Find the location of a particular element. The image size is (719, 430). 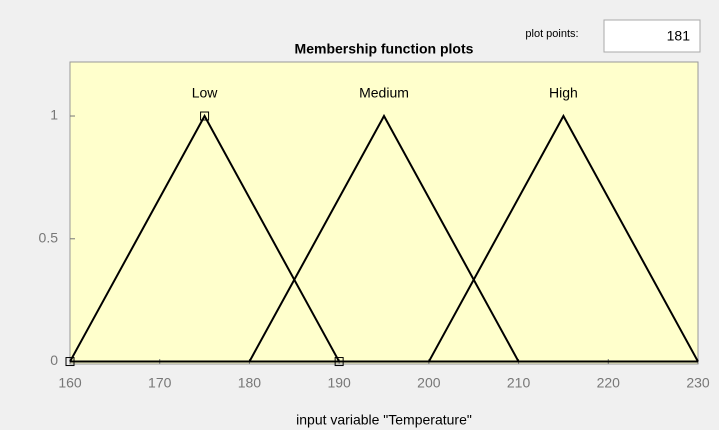

membership-name: High is located at coordinates (563, 93).